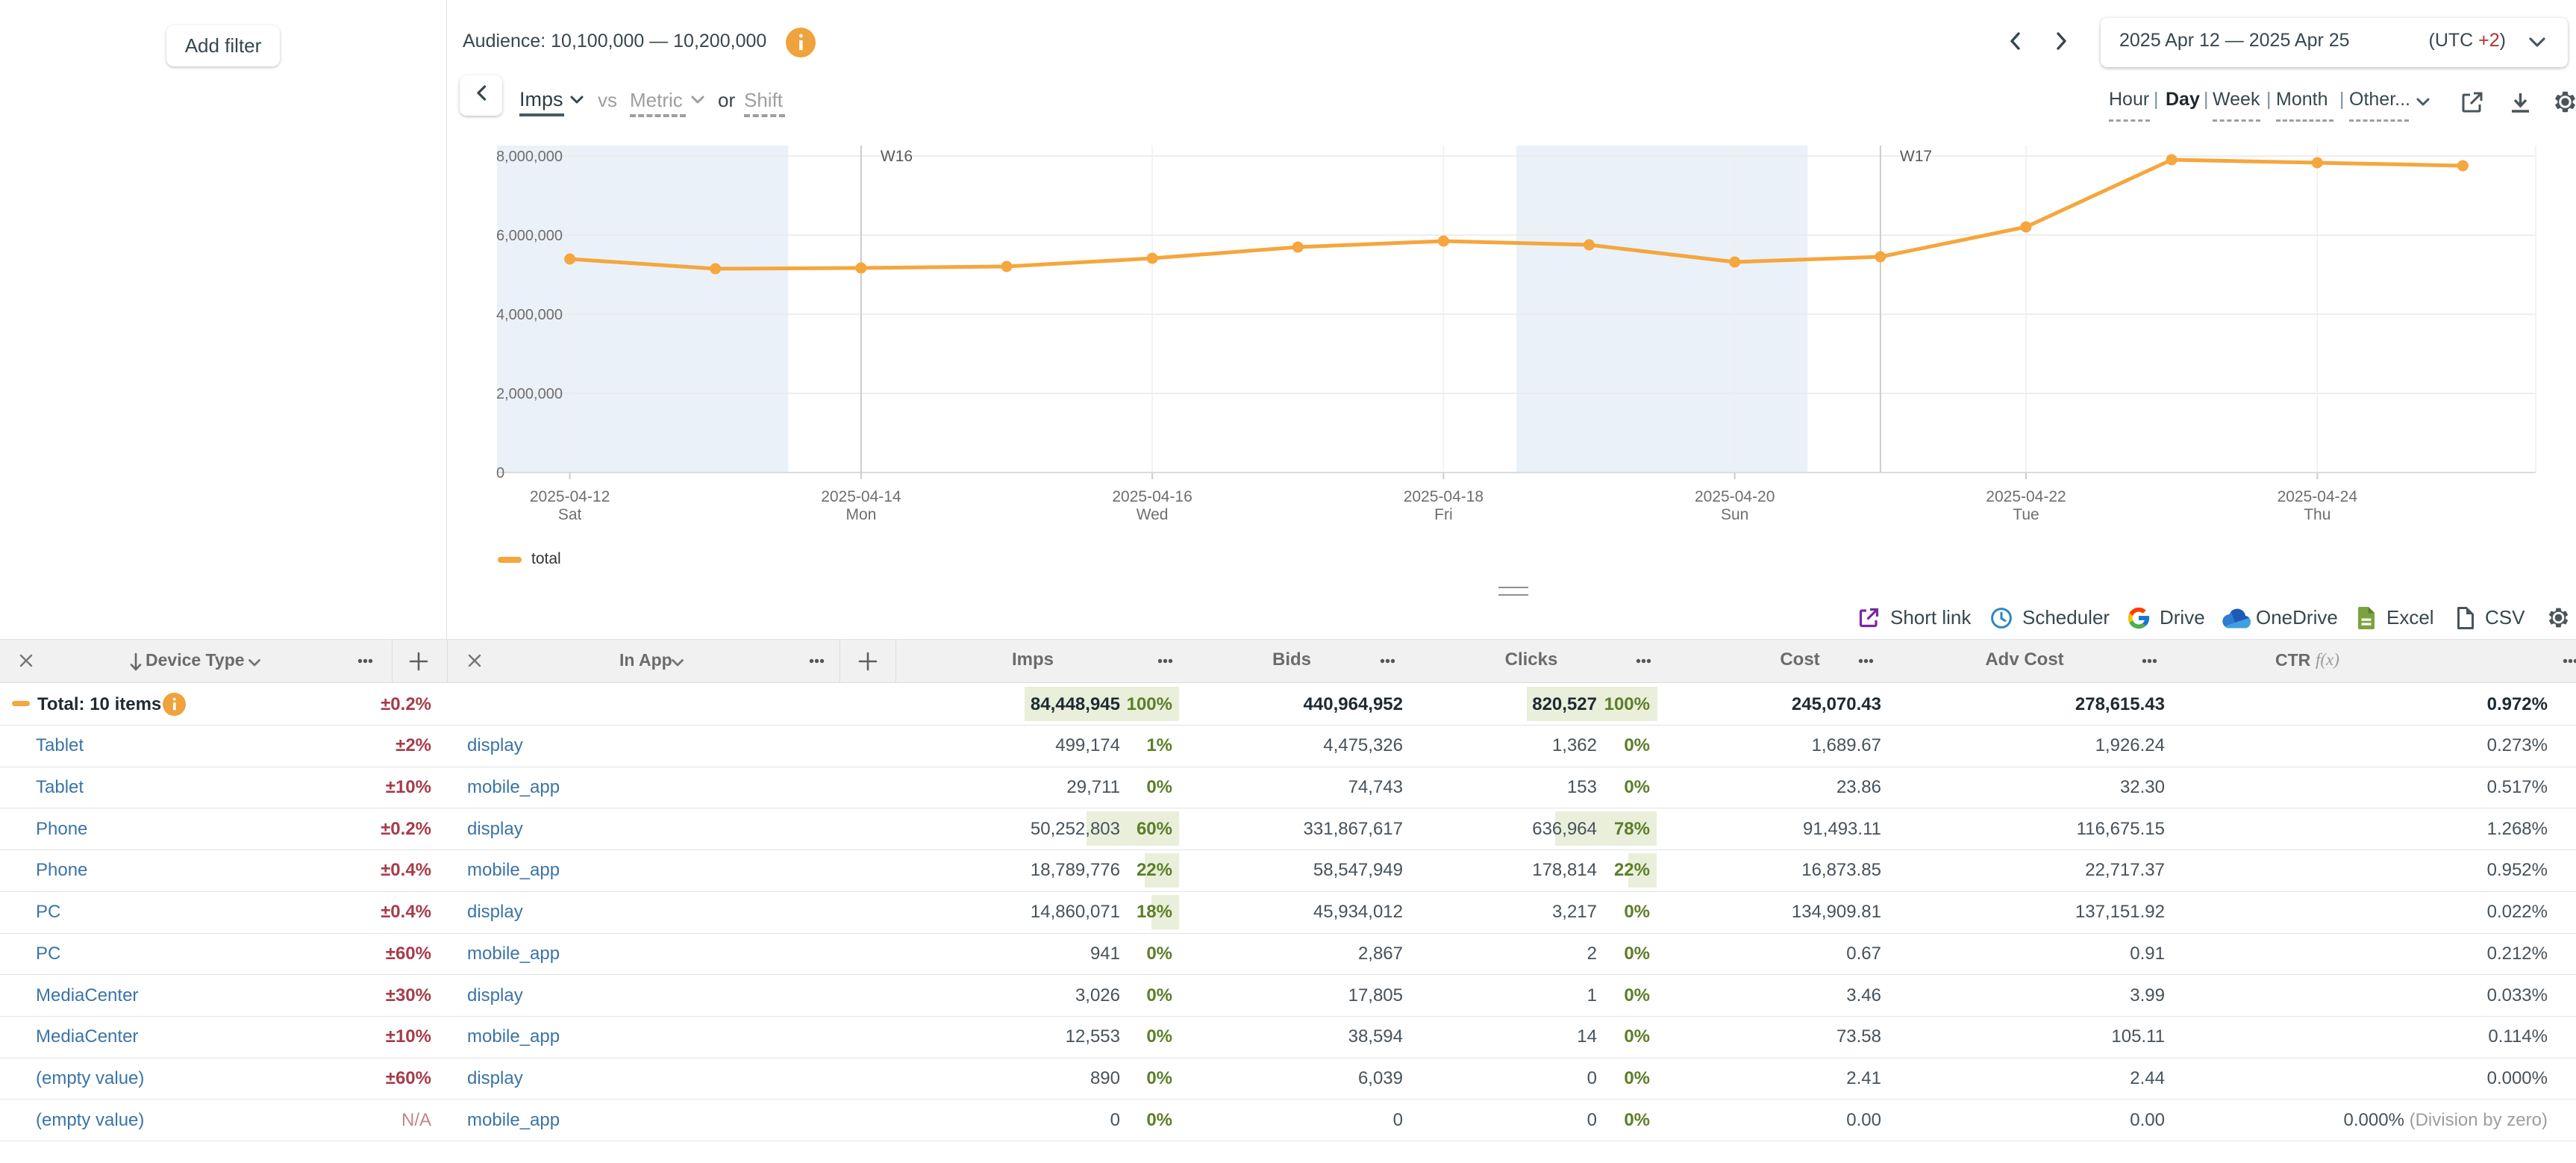  What do you see at coordinates (529, 157) in the screenshot?
I see `svg-text: 8,000,000` at bounding box center [529, 157].